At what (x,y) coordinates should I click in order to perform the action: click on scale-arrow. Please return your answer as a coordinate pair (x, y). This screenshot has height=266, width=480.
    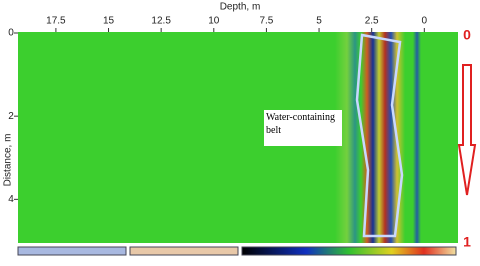
    Looking at the image, I should click on (467, 130).